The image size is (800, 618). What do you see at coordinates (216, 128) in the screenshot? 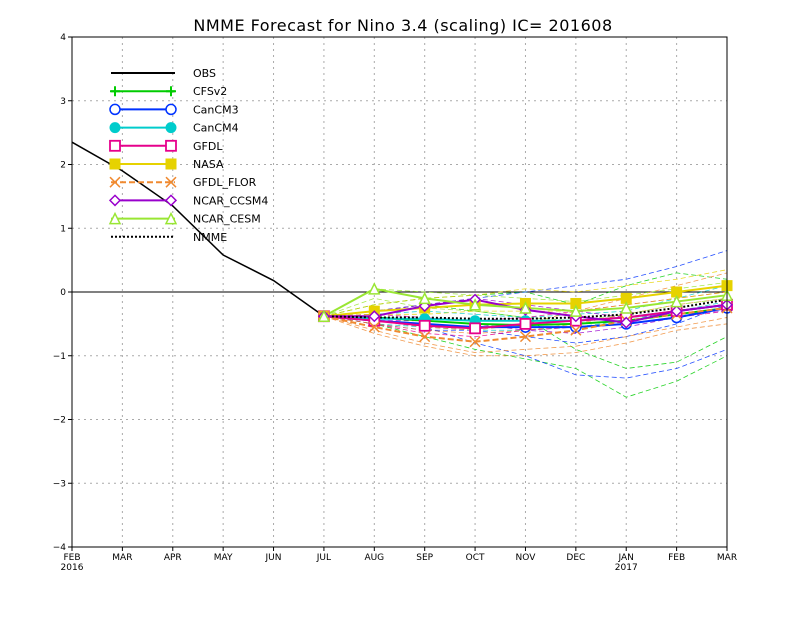
I see `legend-label-cancm4: CanCM4` at bounding box center [216, 128].